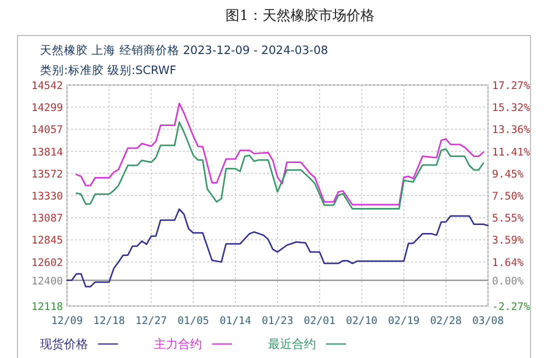 The height and width of the screenshot is (358, 550). I want to click on y2-tick-label: 11.41%, so click(511, 152).